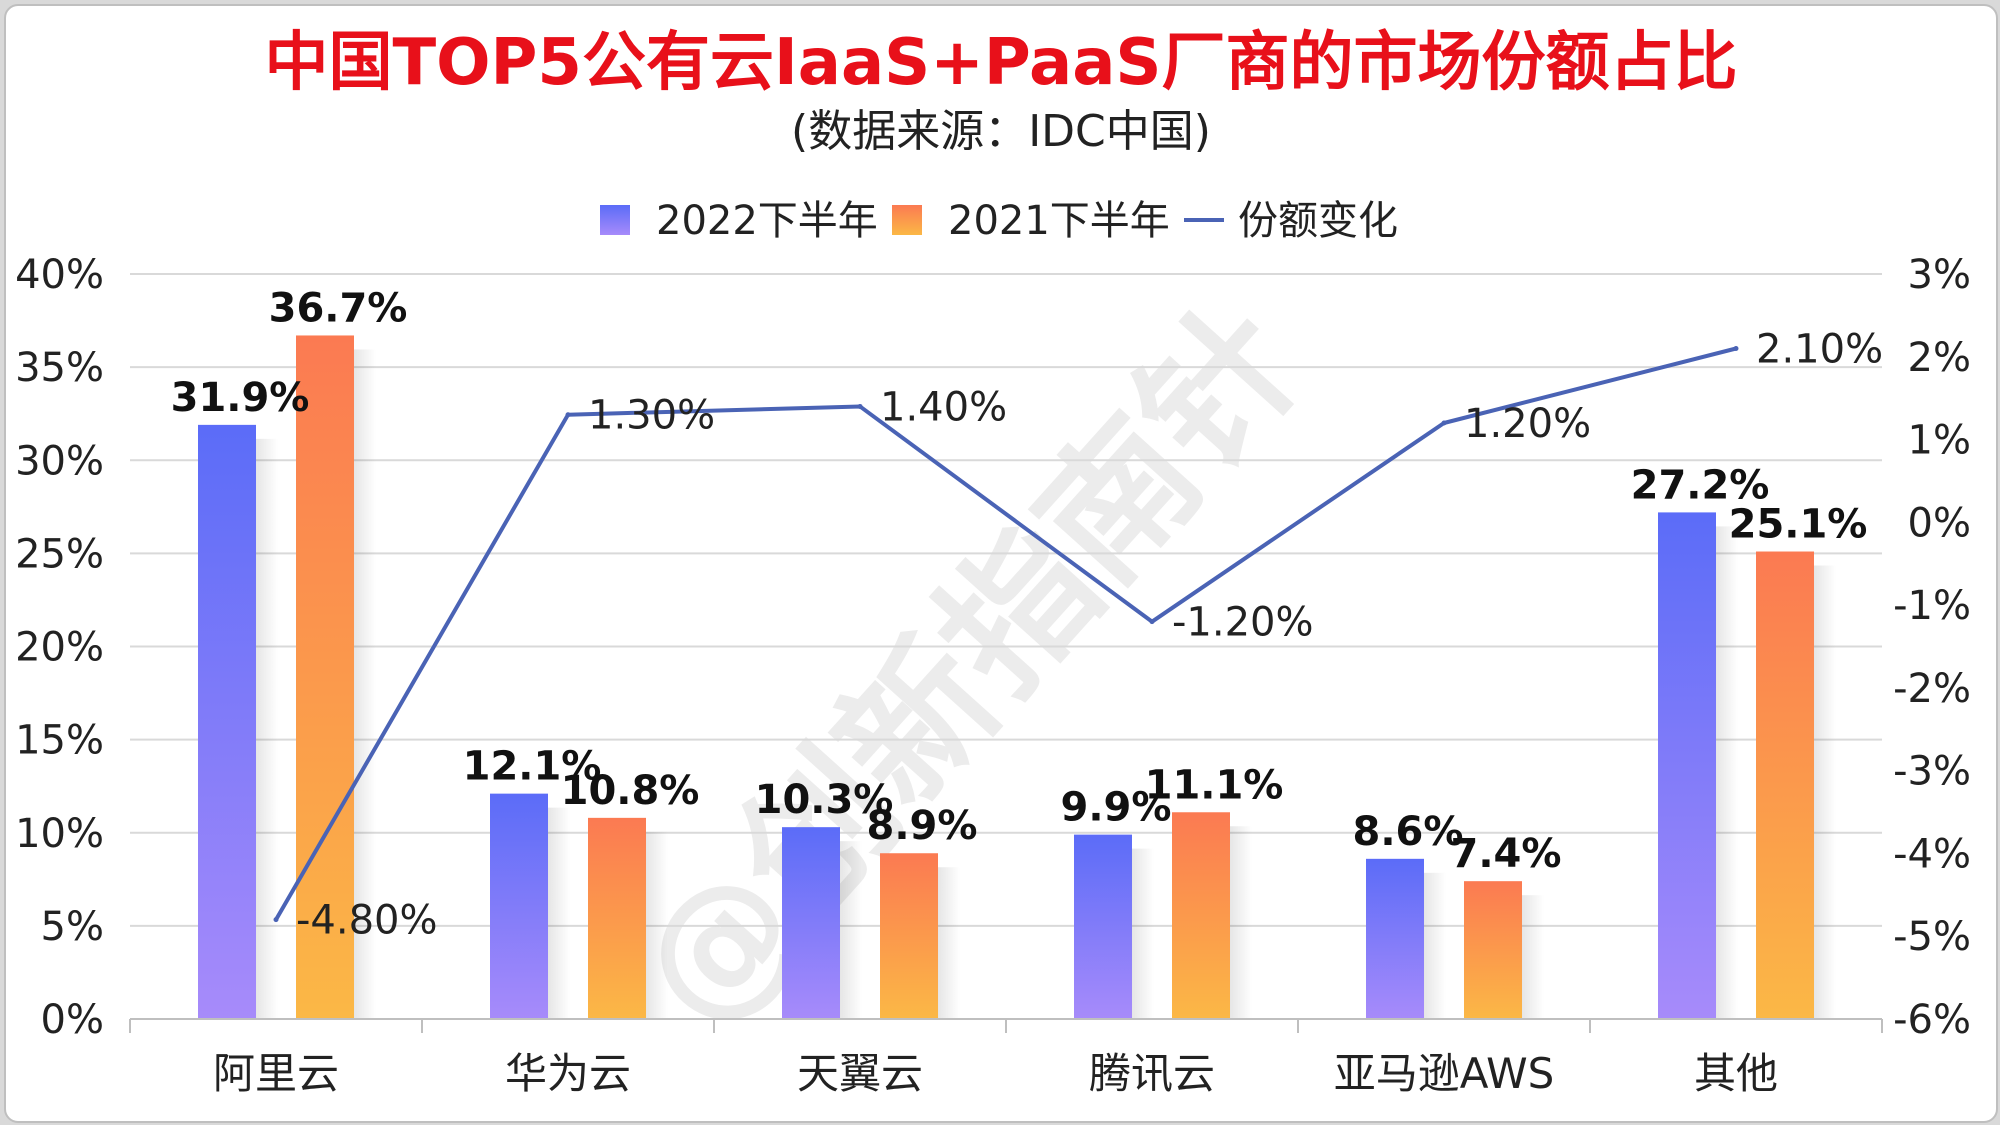 This screenshot has height=1125, width=2000. I want to click on bar-value-label: 27.2%, so click(1700, 485).